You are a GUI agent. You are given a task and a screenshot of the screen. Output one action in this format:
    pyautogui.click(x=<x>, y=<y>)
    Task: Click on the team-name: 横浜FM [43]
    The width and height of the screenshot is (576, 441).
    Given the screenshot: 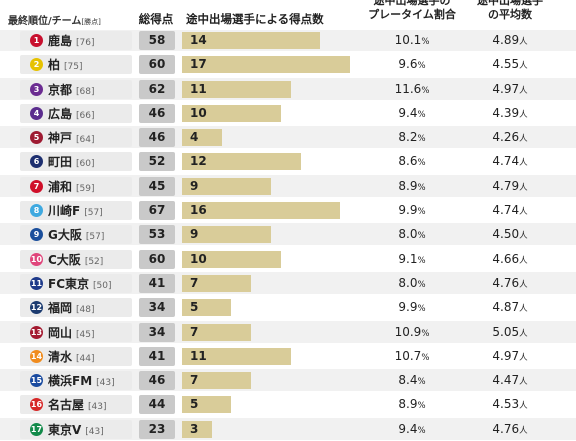 What is the action you would take?
    pyautogui.click(x=81, y=380)
    